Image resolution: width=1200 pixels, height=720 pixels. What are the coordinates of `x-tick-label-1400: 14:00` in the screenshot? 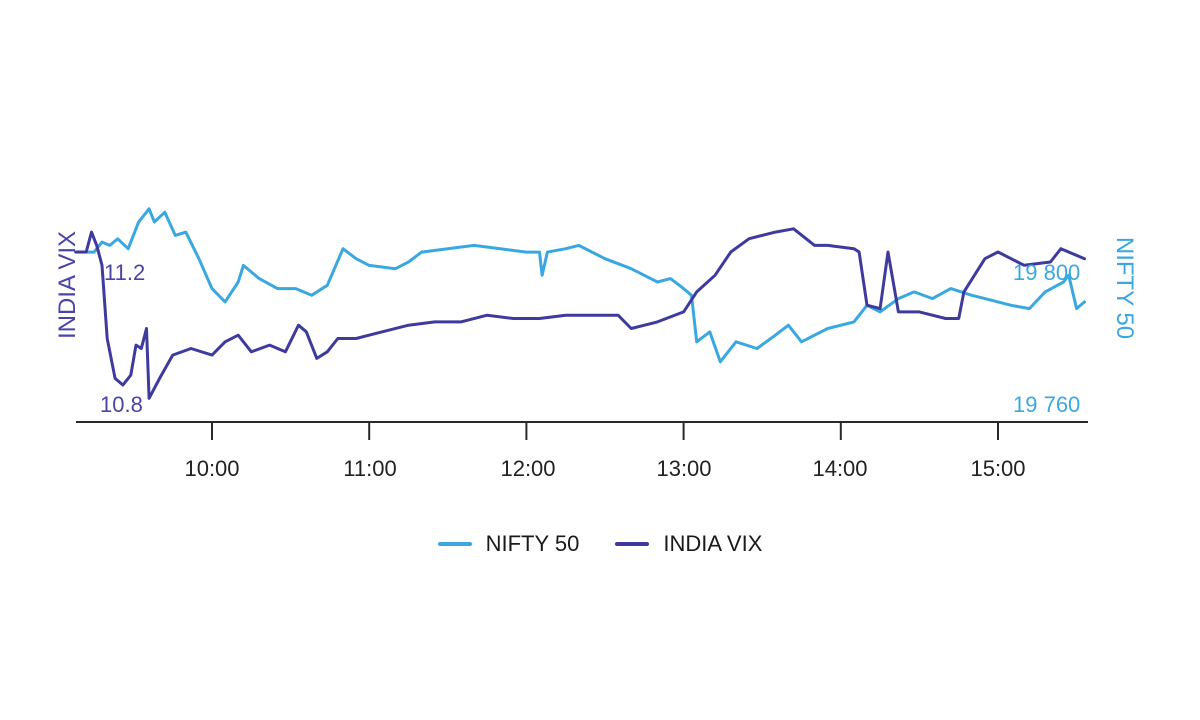 It's located at (840, 468).